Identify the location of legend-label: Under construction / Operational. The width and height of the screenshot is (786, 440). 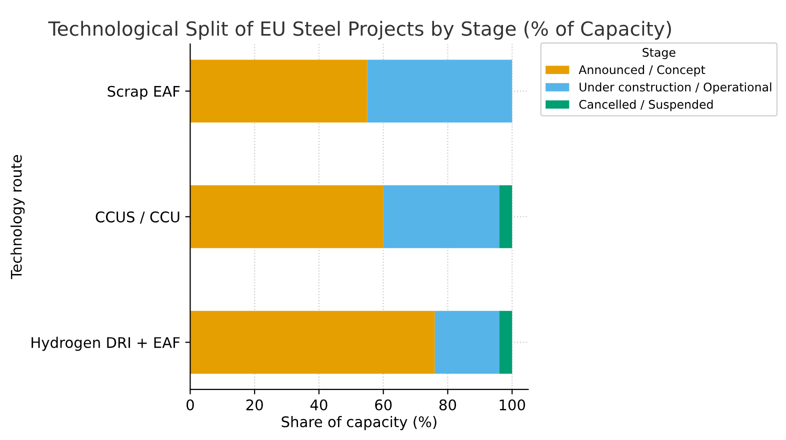
(676, 88).